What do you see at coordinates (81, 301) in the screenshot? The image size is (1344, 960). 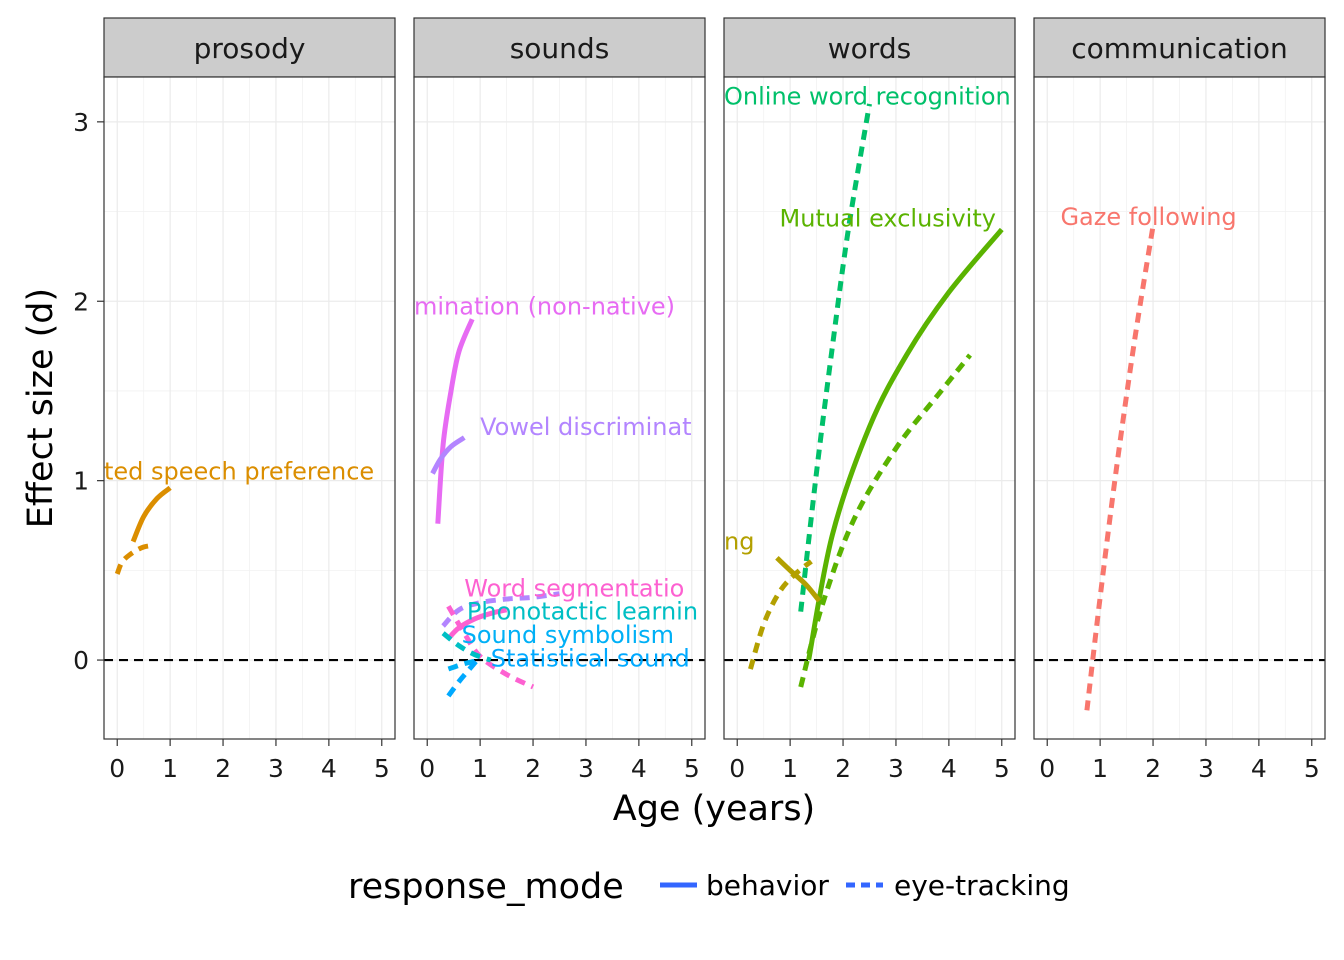 I see `y-tick-label: 2` at bounding box center [81, 301].